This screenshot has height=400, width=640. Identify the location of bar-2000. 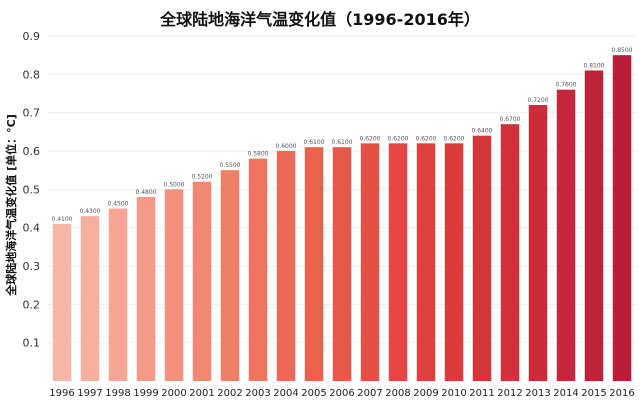
(174, 285).